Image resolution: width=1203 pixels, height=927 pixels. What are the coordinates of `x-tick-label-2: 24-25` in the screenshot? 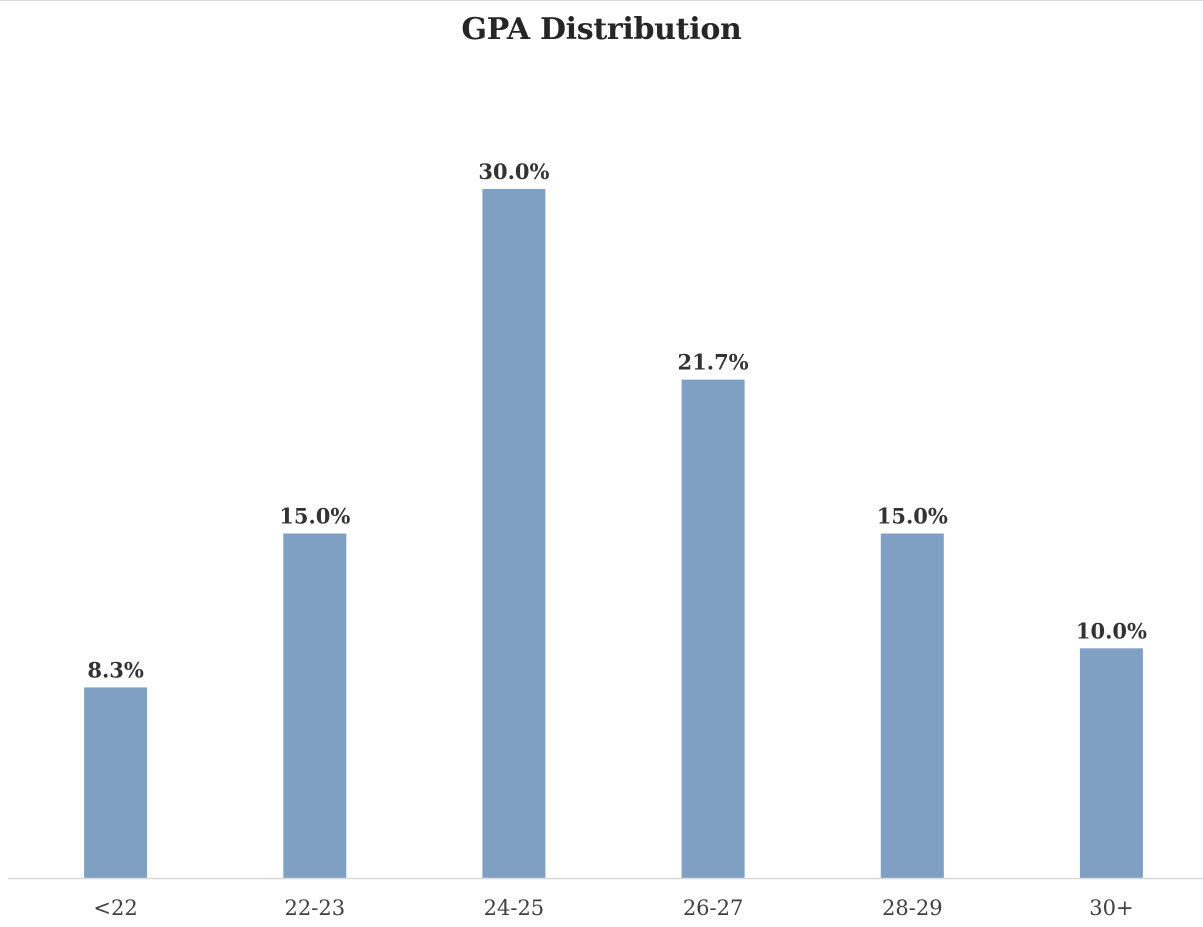 It's located at (514, 908).